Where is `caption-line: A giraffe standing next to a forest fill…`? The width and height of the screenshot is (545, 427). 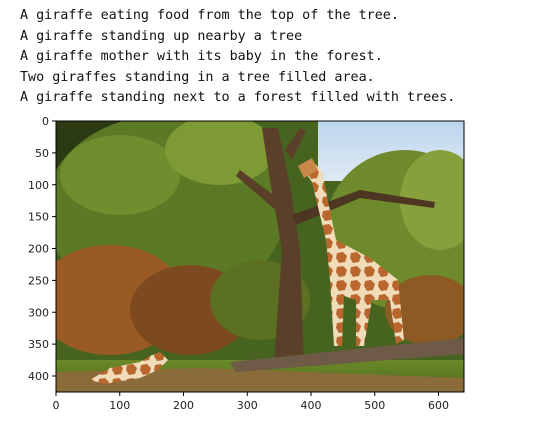 caption-line: A giraffe standing next to a forest fill… is located at coordinates (238, 97).